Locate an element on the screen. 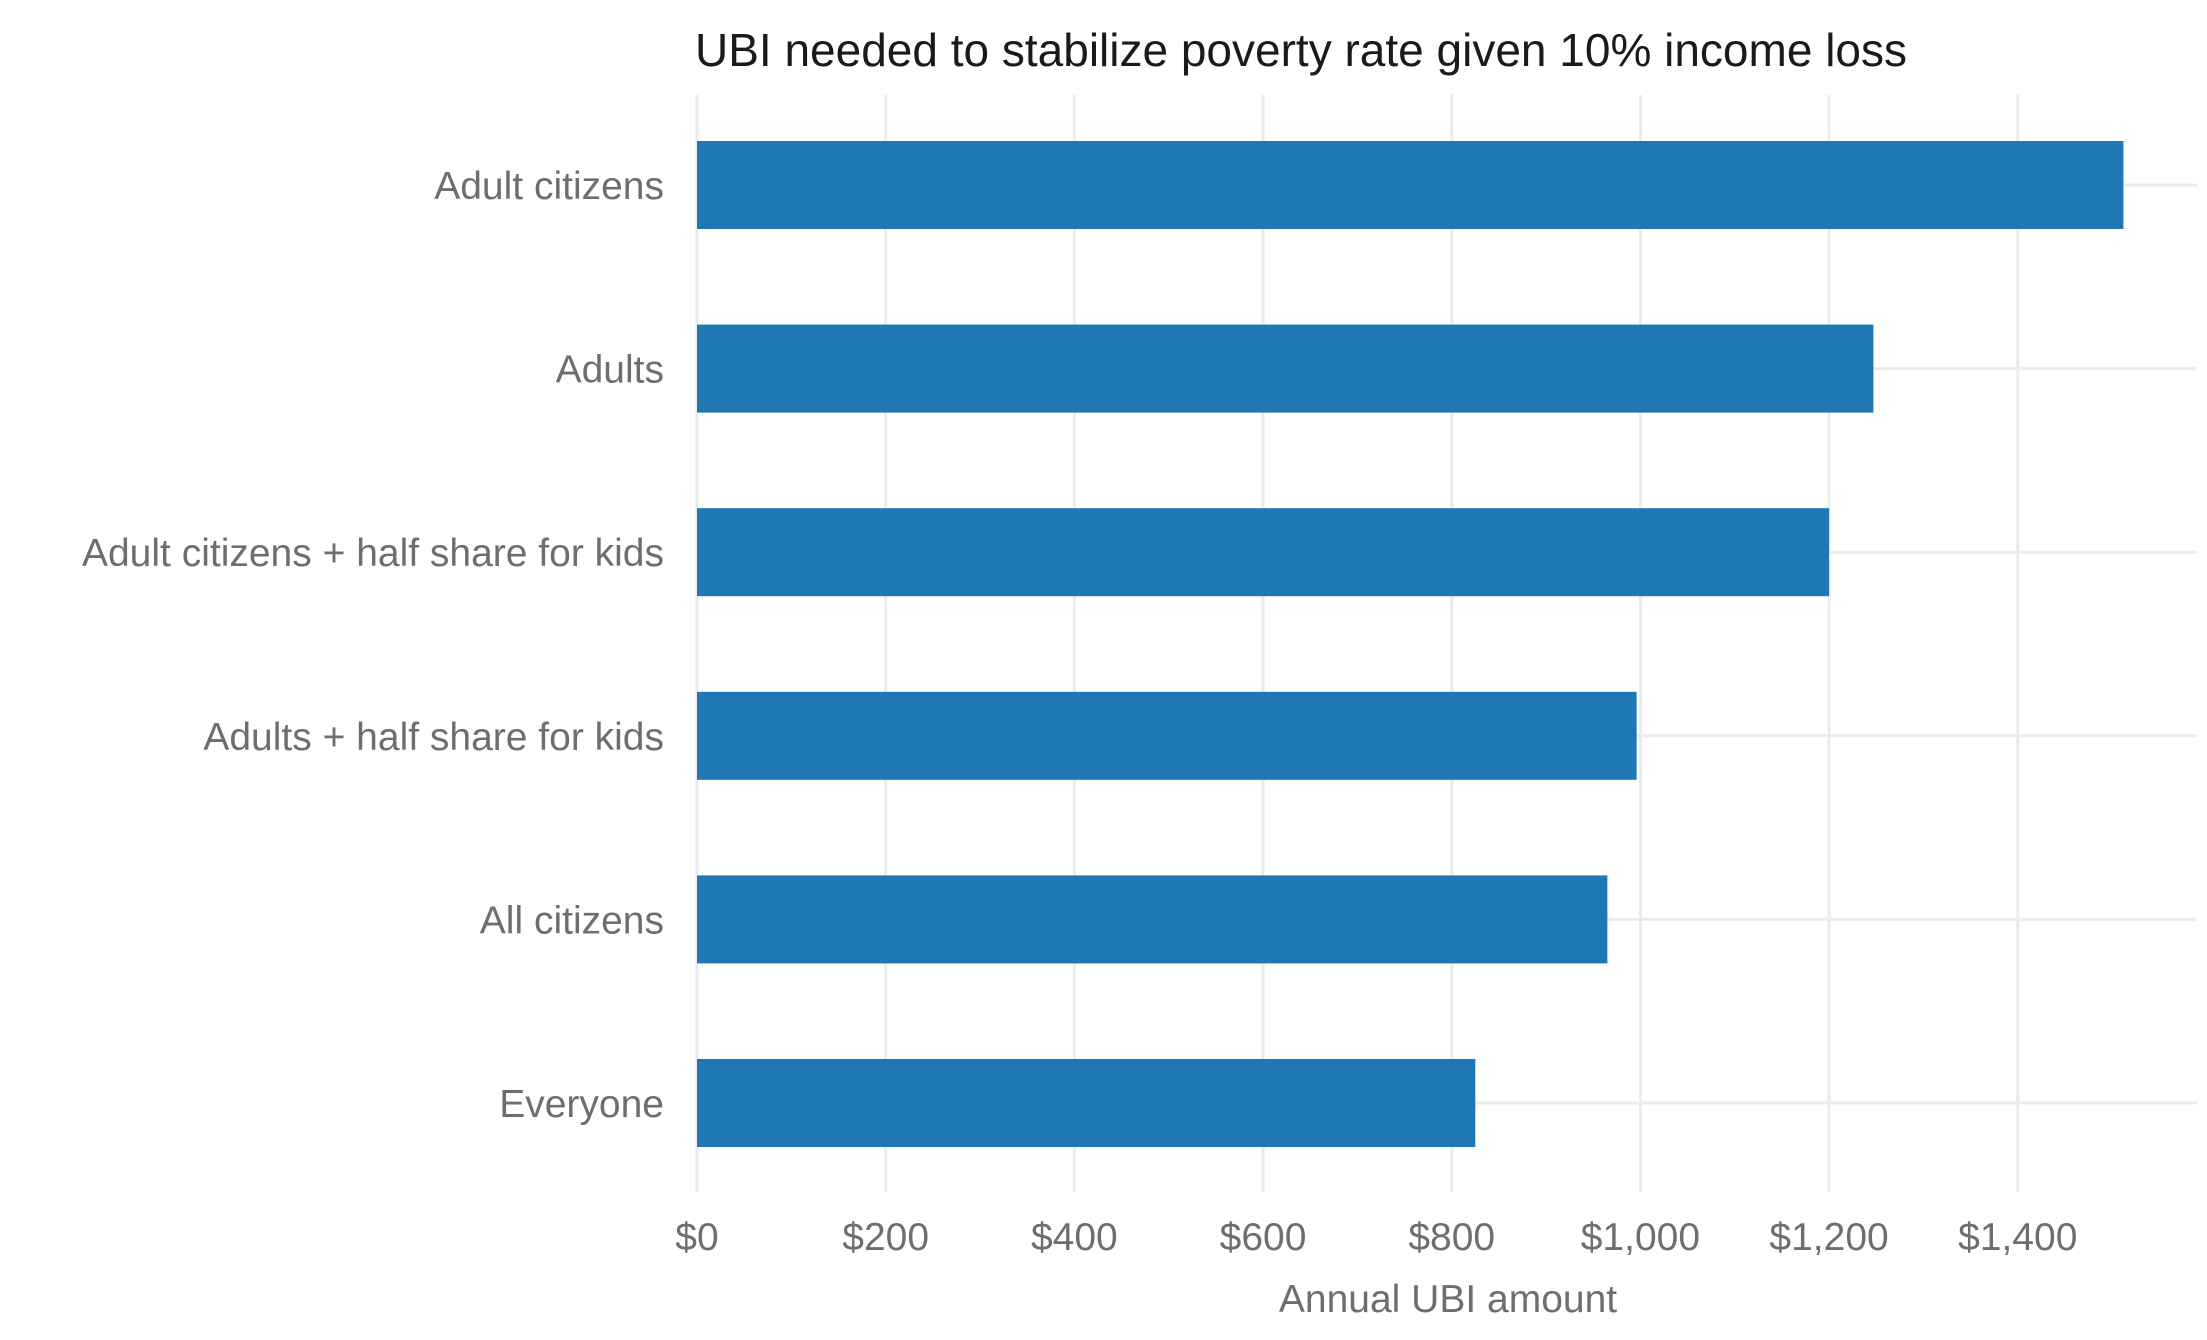  x-axis-title: Annual UBI amount is located at coordinates (1448, 1299).